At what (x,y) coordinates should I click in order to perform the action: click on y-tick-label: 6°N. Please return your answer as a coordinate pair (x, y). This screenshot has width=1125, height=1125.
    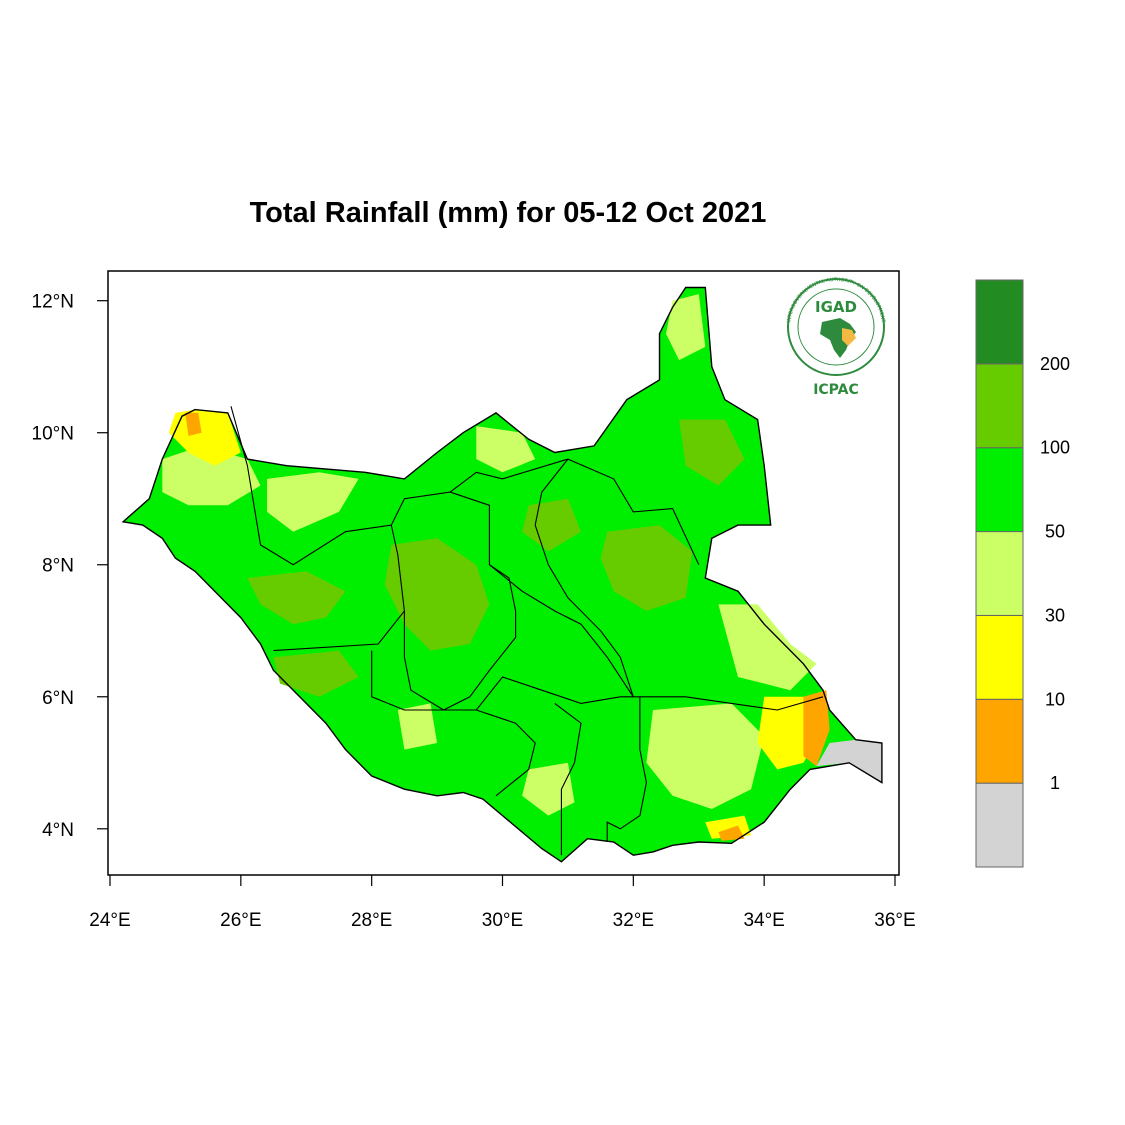
    Looking at the image, I should click on (58, 698).